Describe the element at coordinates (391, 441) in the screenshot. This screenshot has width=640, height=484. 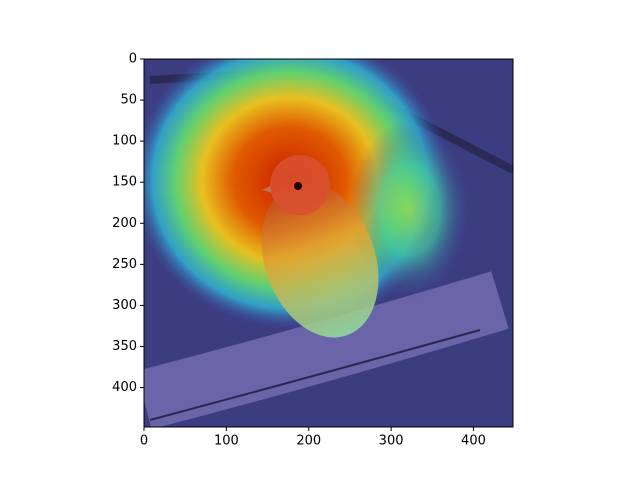
I see `x-tick-label: 300` at that location.